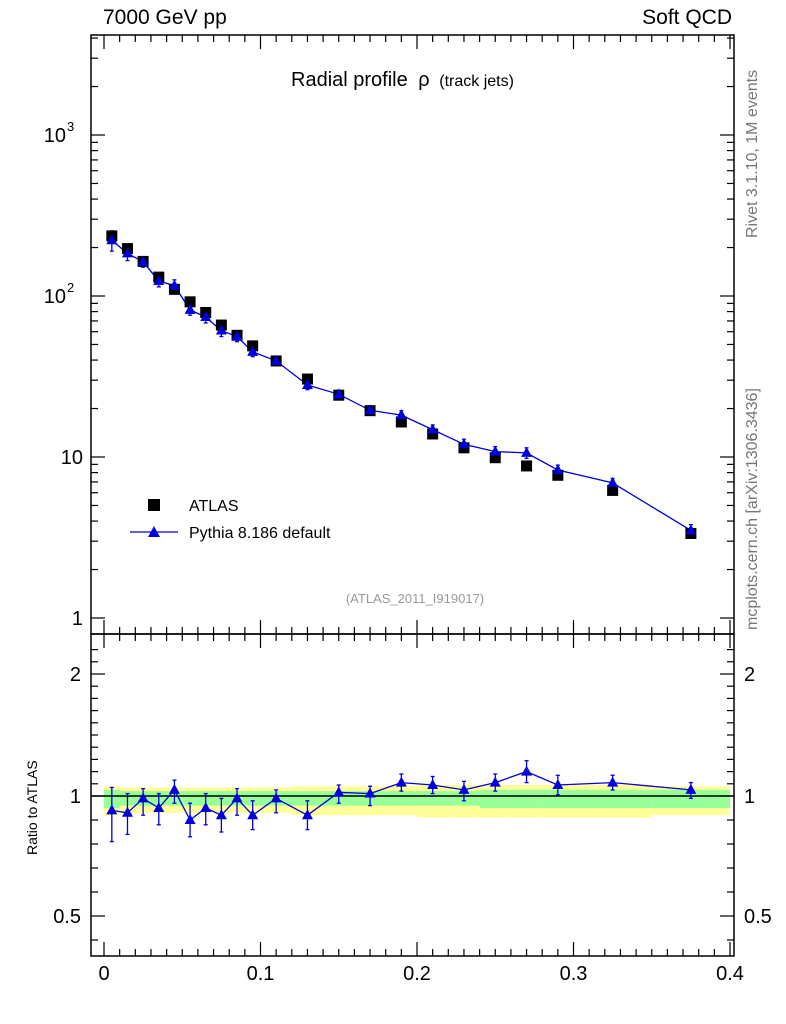 The image size is (786, 1024). I want to click on ratio-pythia-line, so click(401, 795).